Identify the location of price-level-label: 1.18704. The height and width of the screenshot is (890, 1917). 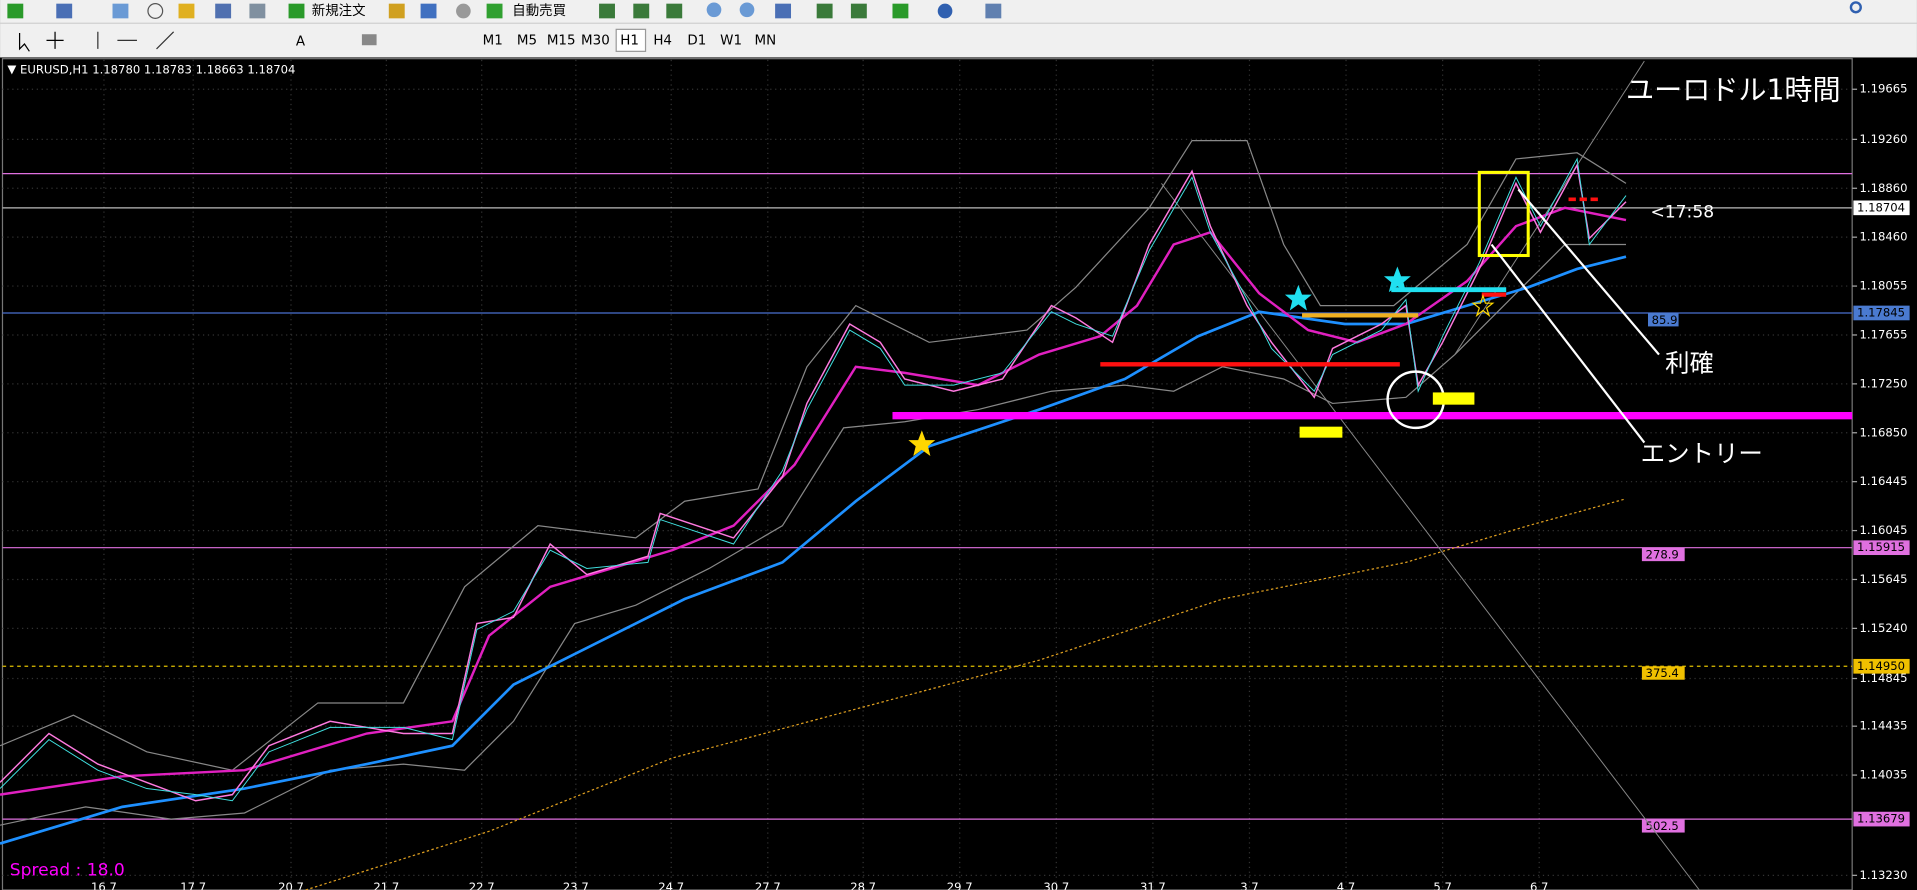
(1881, 207).